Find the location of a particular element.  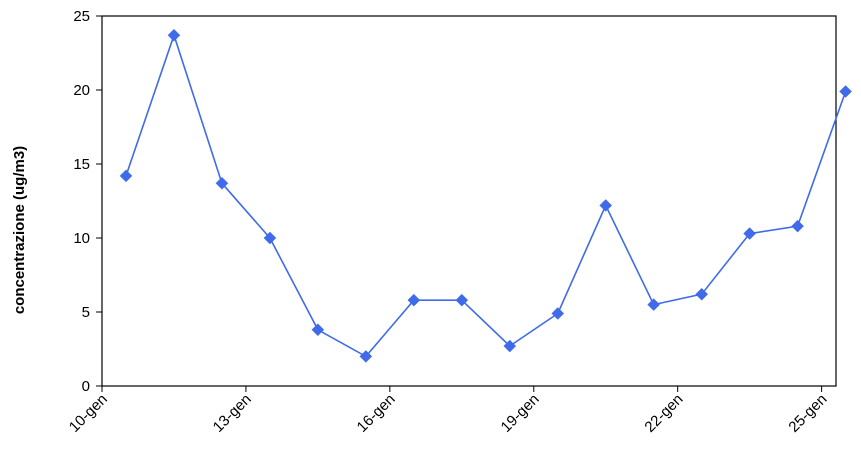

y-tick-label: 15 is located at coordinates (81, 164).